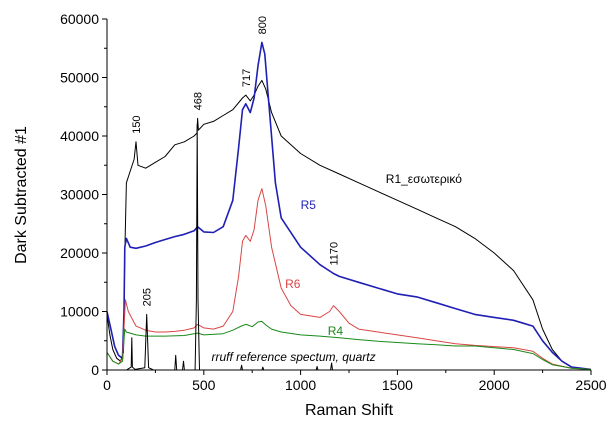  I want to click on y-tick-label: 60000, so click(79, 19).